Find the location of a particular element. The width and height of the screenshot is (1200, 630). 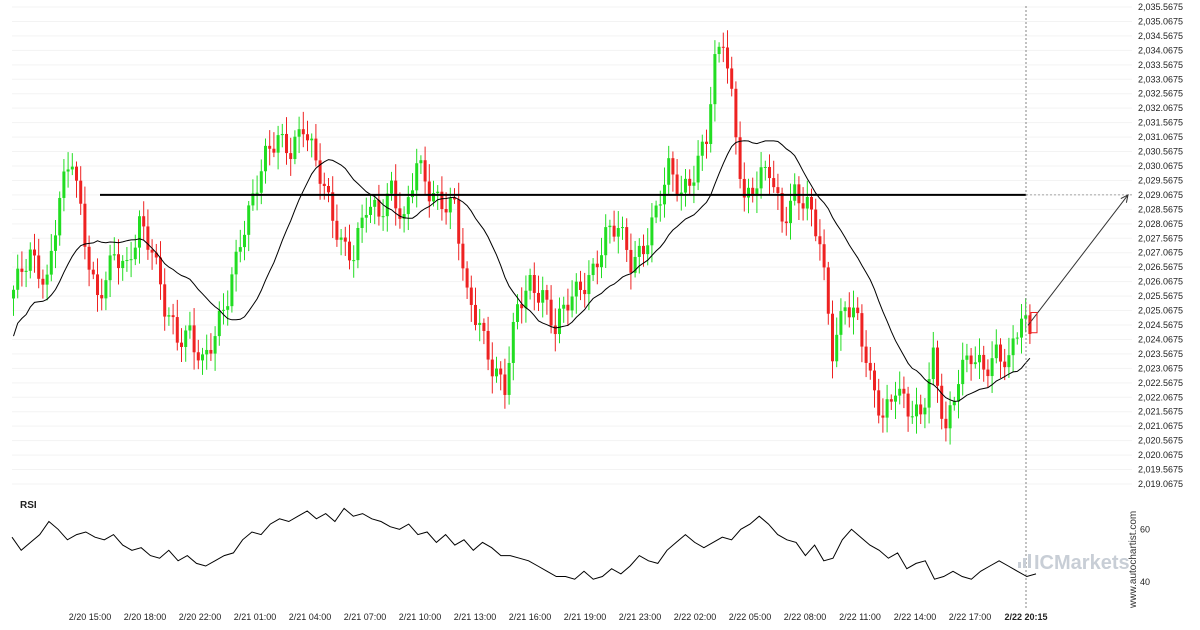

price-tick-label: 2,032.5675 is located at coordinates (1160, 94).